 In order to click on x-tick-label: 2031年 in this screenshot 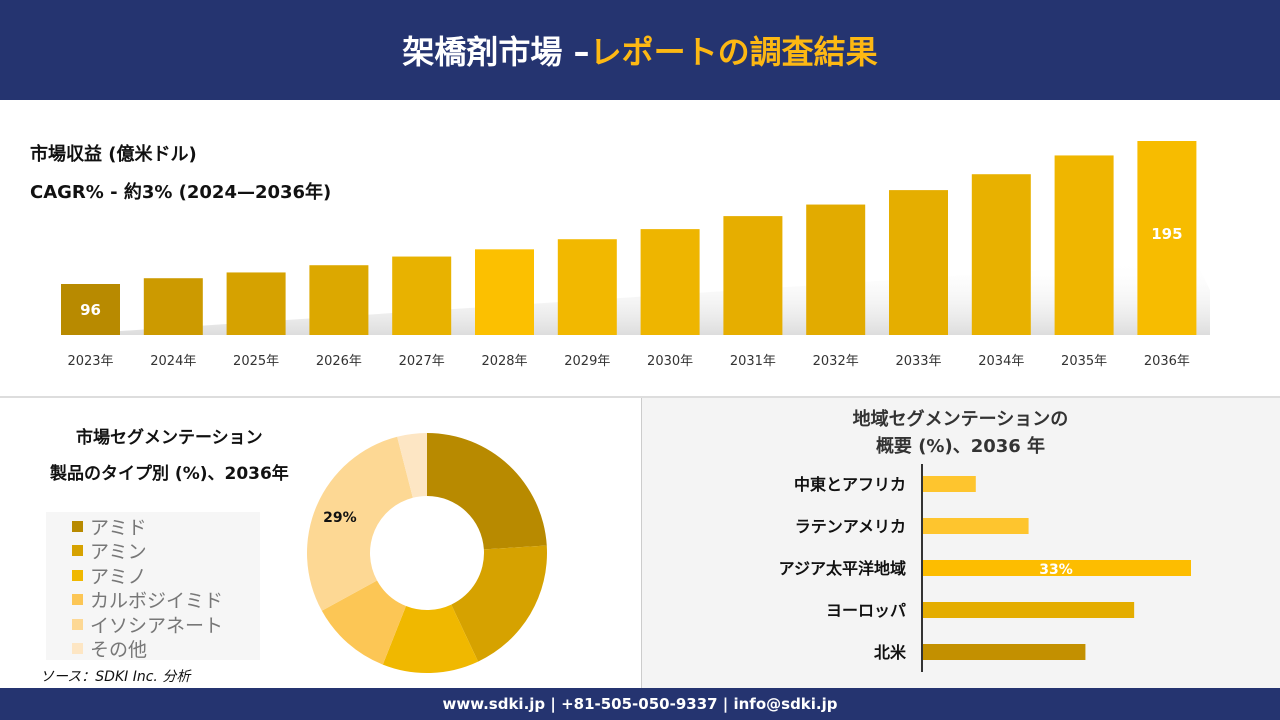, I will do `click(753, 361)`.